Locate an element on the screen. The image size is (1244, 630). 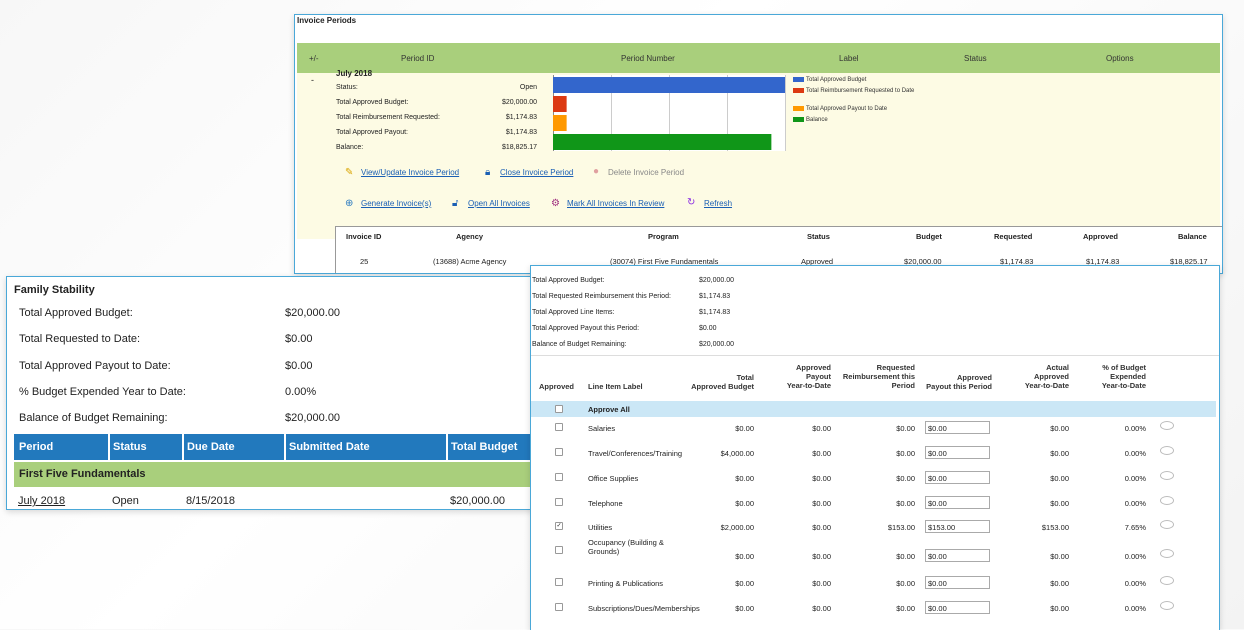
approve-checkbox: ✓ is located at coordinates (559, 526).